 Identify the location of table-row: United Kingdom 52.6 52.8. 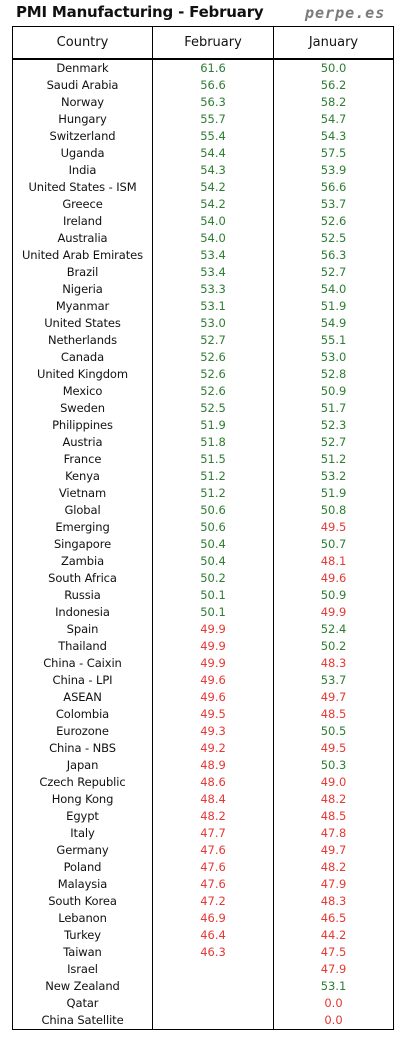
(203, 374).